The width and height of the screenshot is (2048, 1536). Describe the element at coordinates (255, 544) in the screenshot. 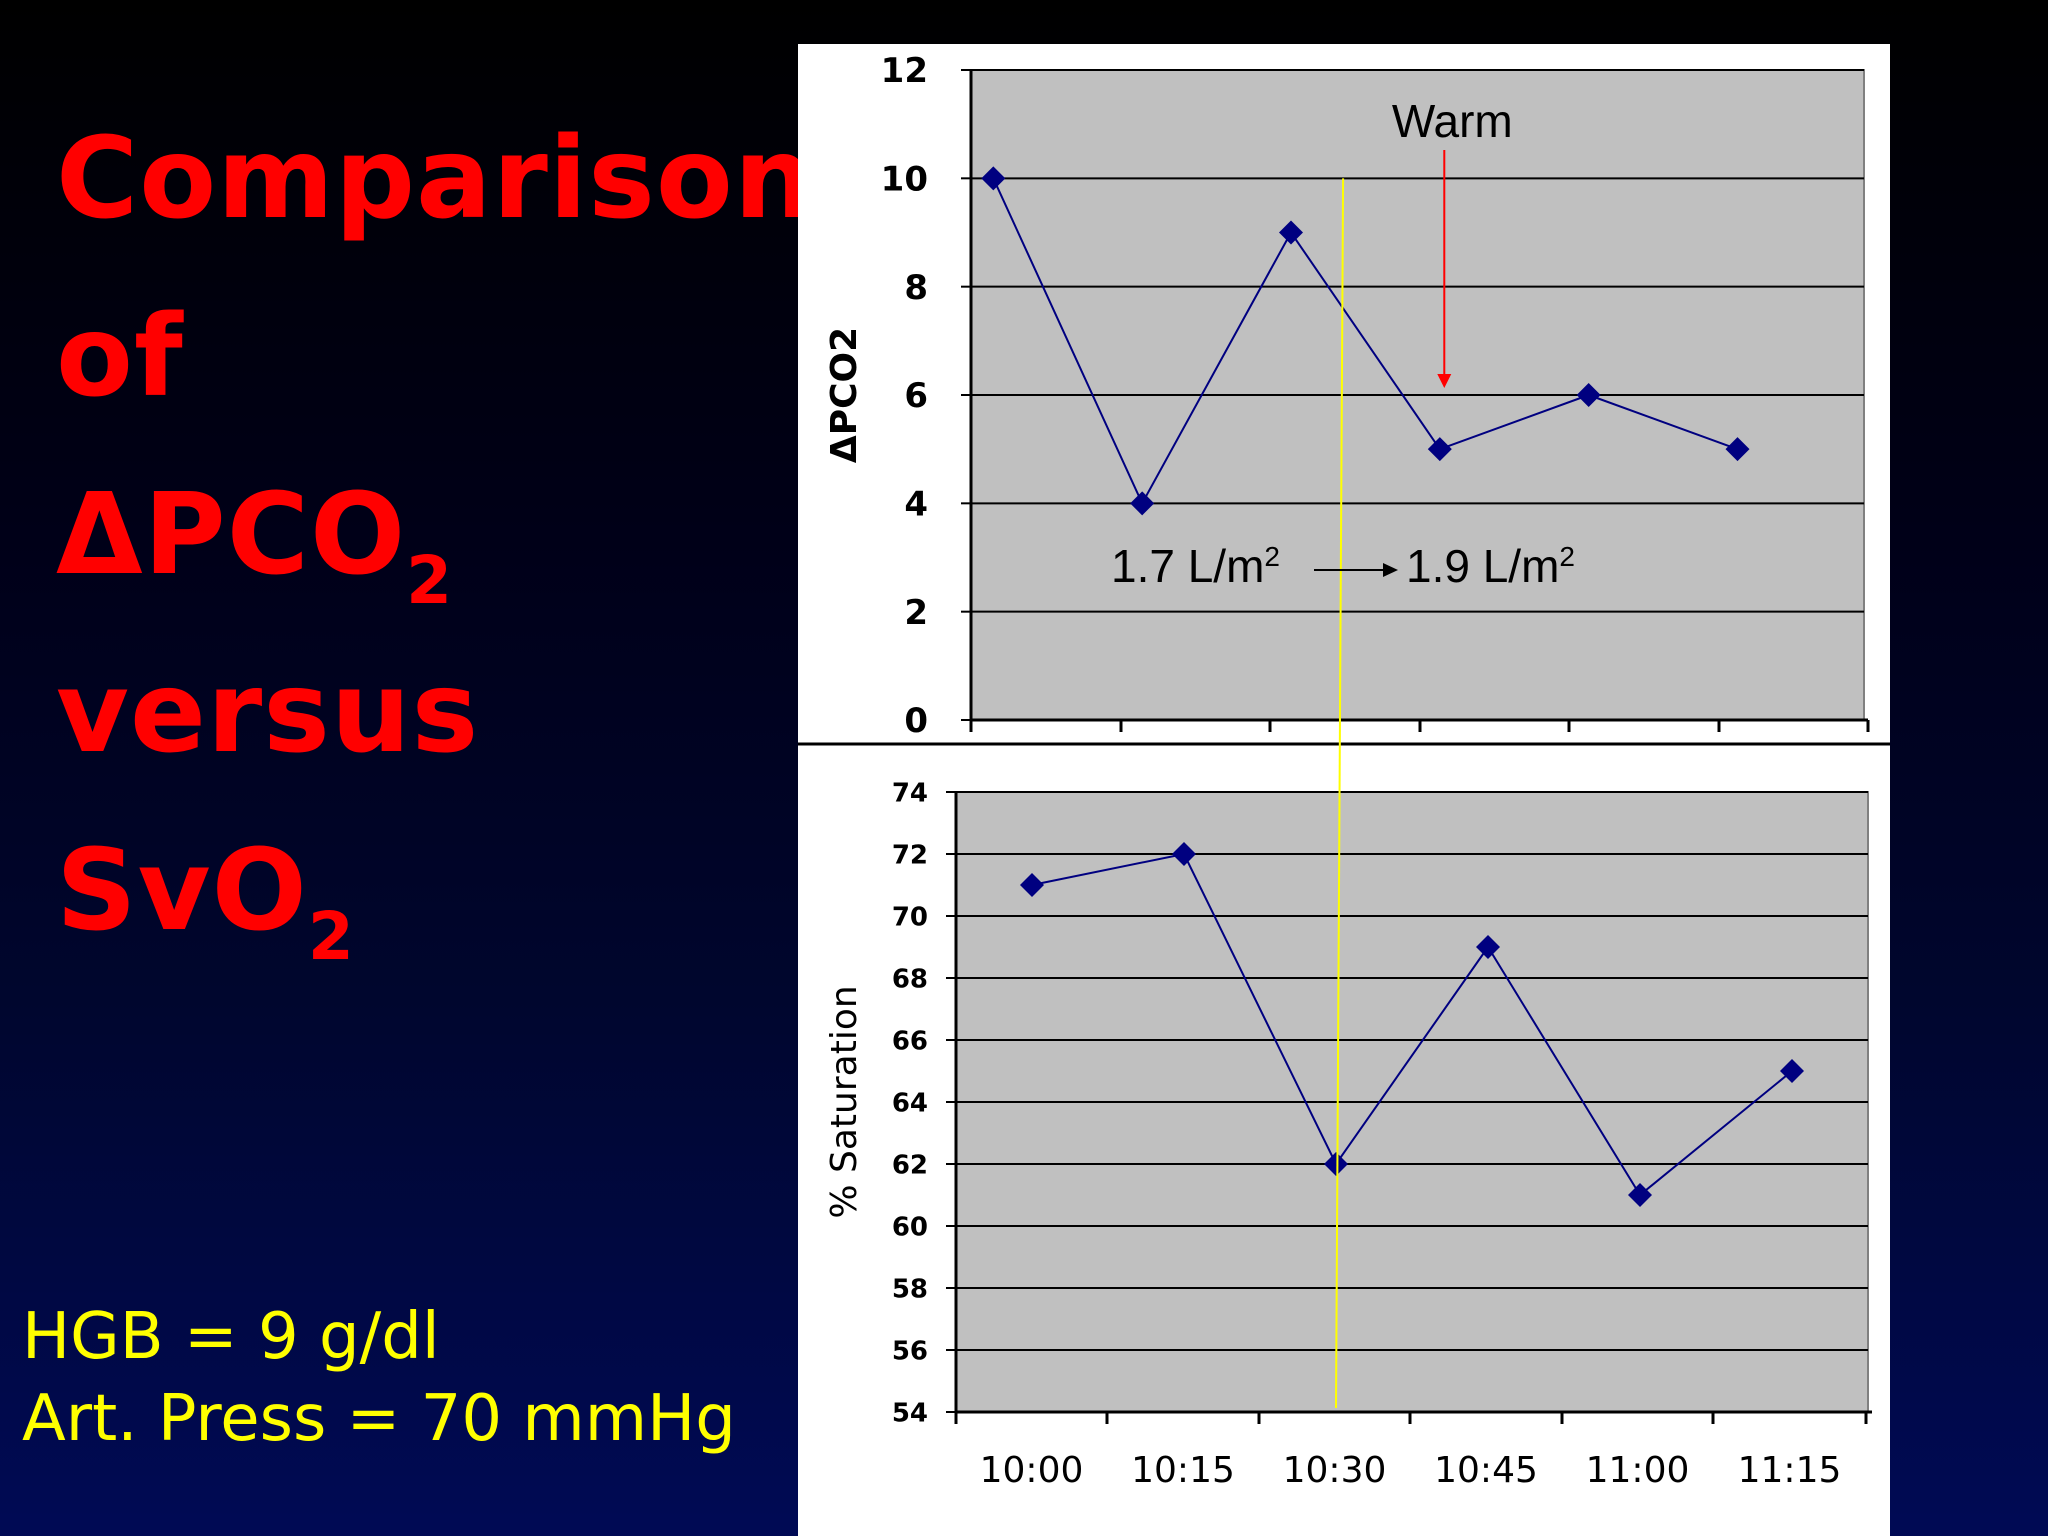

I see `title-line-3: ΔPCO2` at that location.